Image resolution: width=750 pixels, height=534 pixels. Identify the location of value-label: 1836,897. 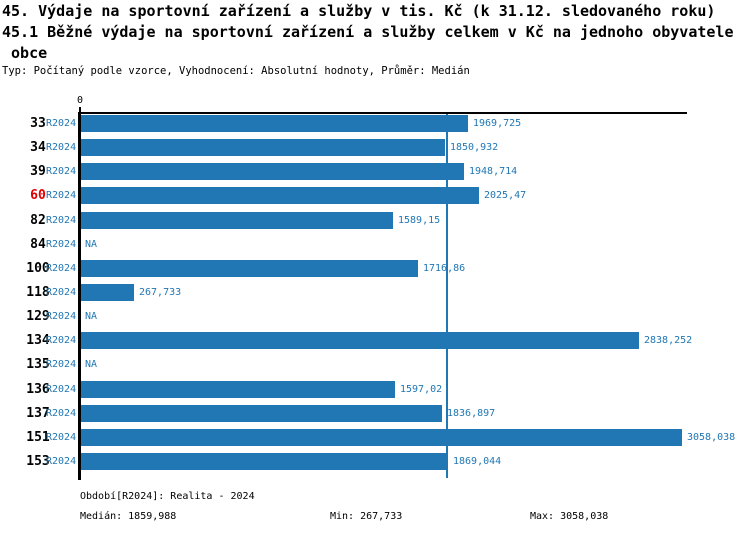
(471, 413).